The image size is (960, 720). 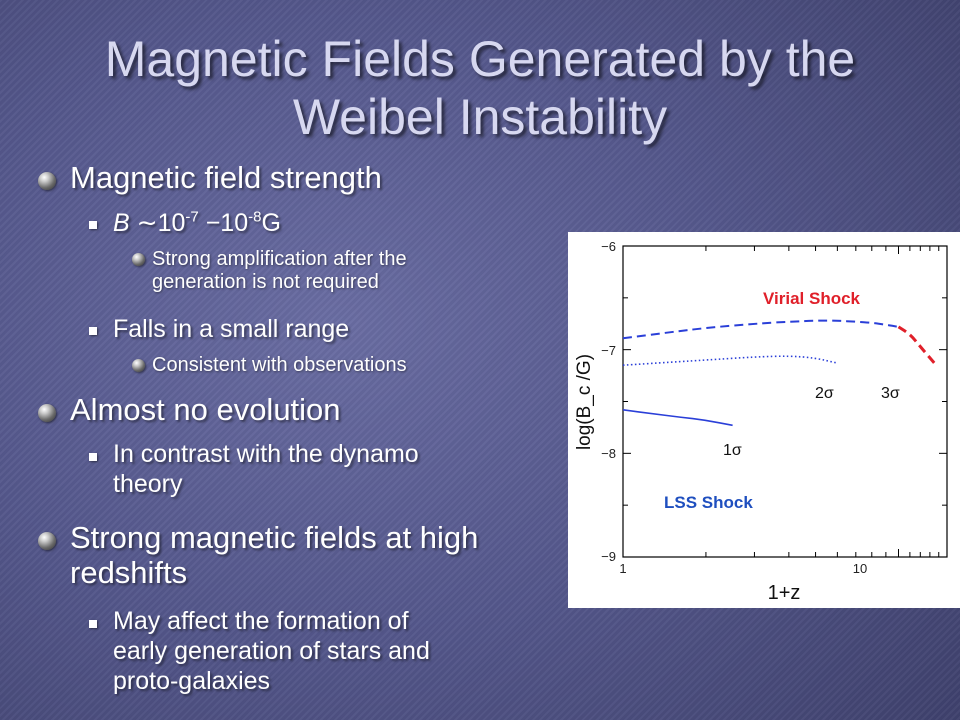 I want to click on bullet-high-redshift: Strong magnetic fields at high redshifts, so click(x=317, y=555).